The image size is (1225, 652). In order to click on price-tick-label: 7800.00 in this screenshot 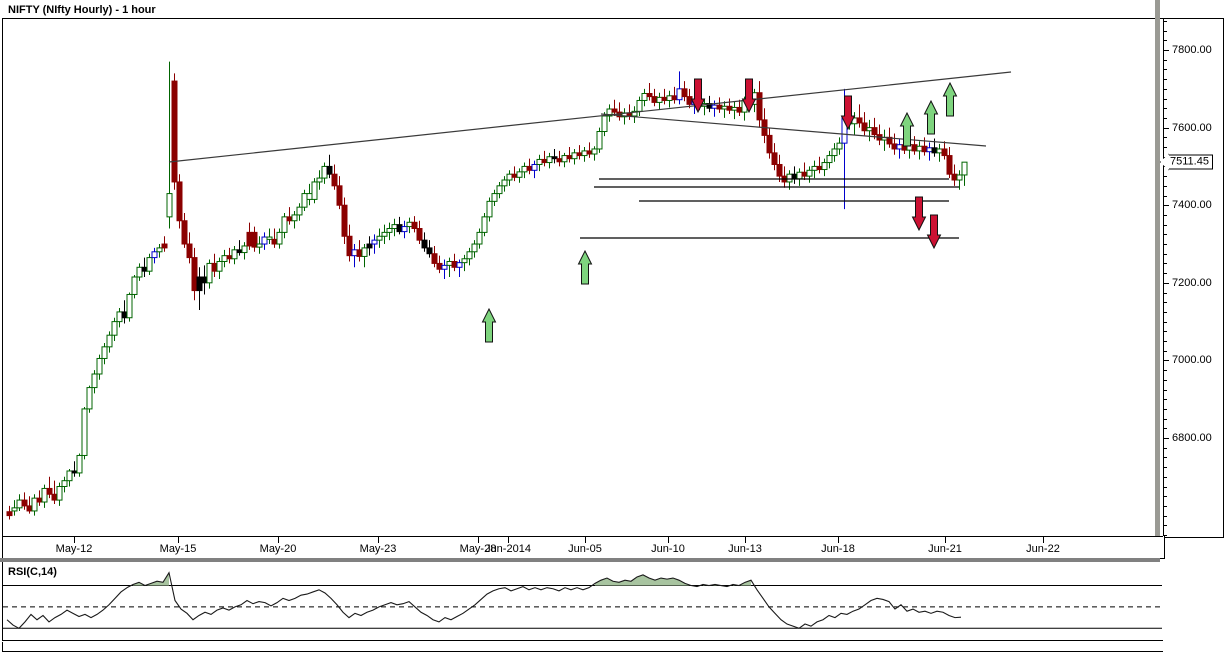, I will do `click(1192, 50)`.